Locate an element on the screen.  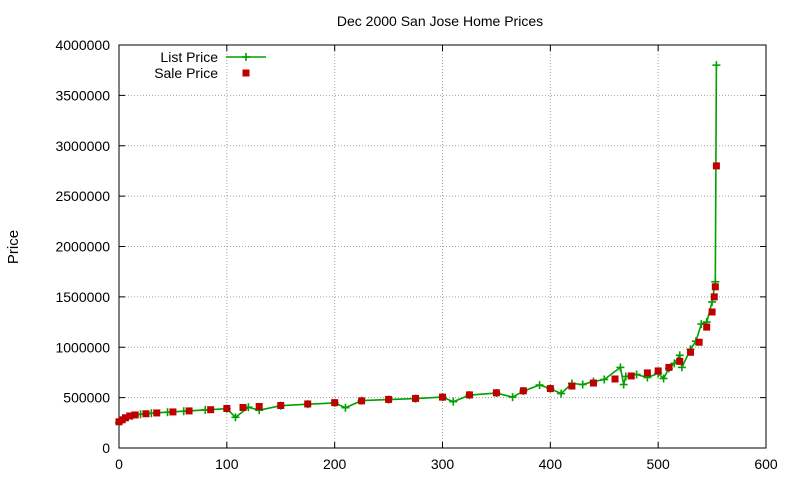
y-tick-label: 500000 is located at coordinates (86, 398).